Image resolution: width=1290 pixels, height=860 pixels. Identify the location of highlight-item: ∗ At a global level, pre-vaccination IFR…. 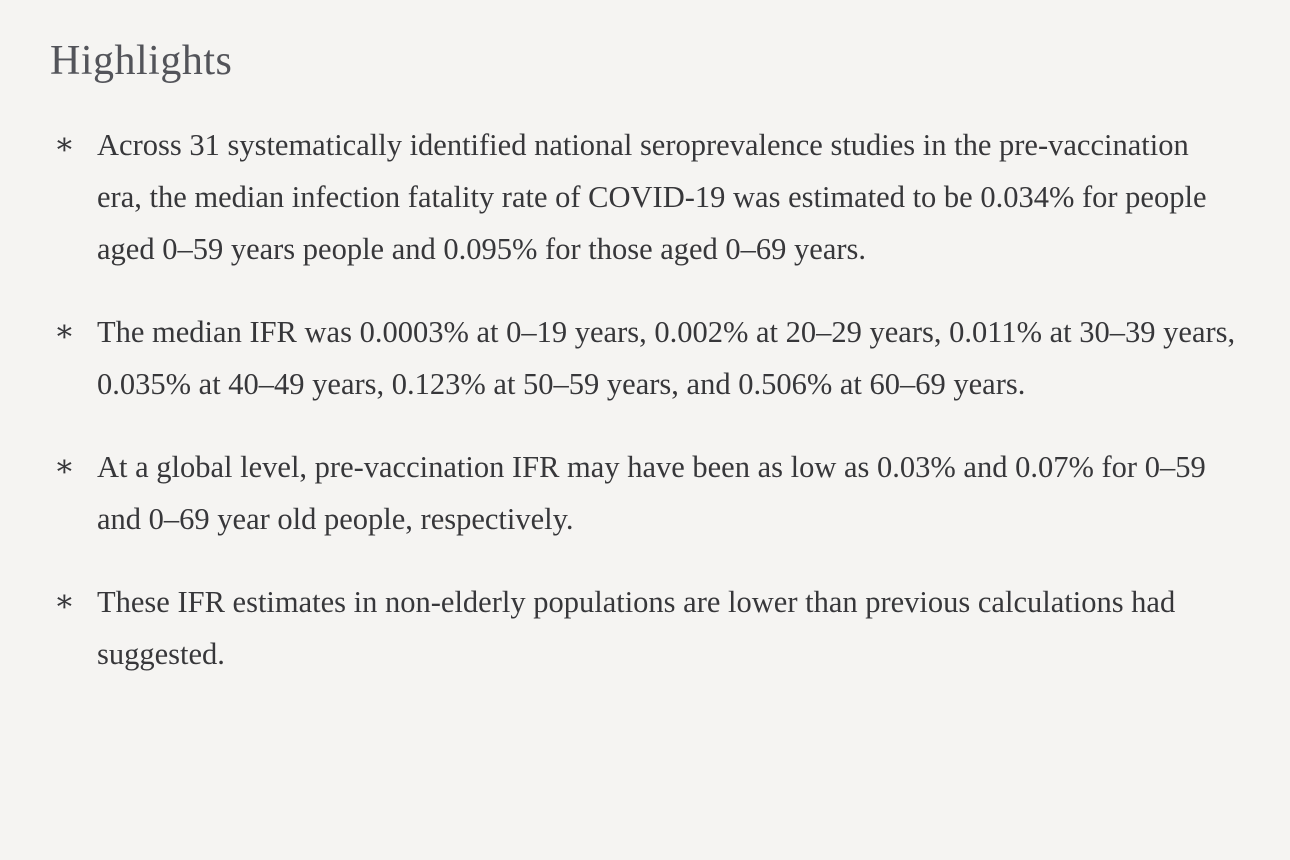
(643, 493).